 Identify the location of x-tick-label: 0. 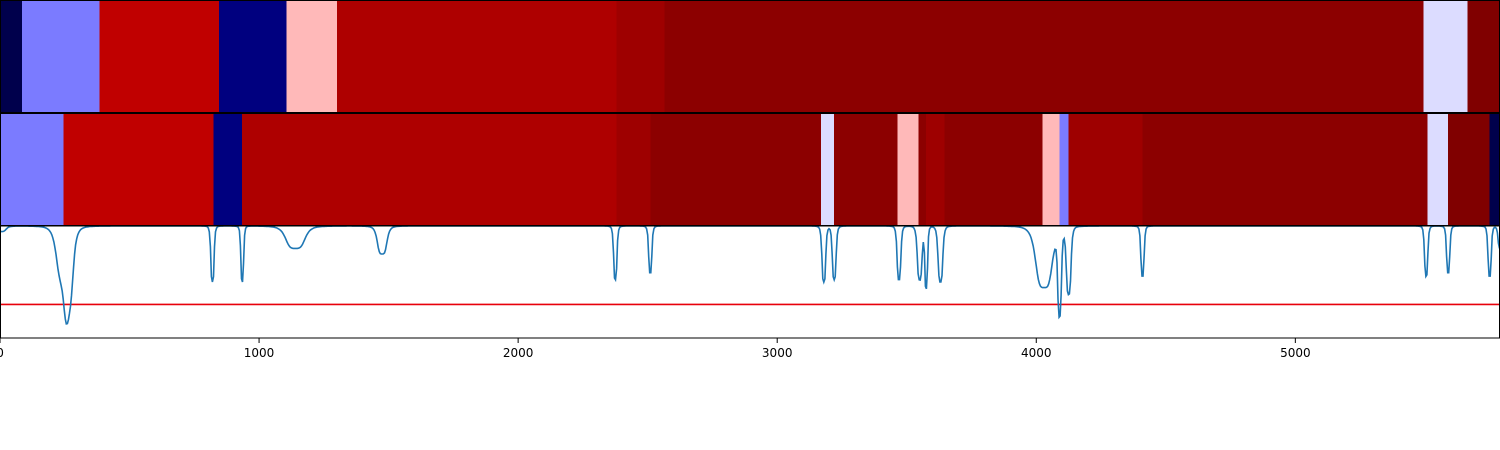
(2, 353).